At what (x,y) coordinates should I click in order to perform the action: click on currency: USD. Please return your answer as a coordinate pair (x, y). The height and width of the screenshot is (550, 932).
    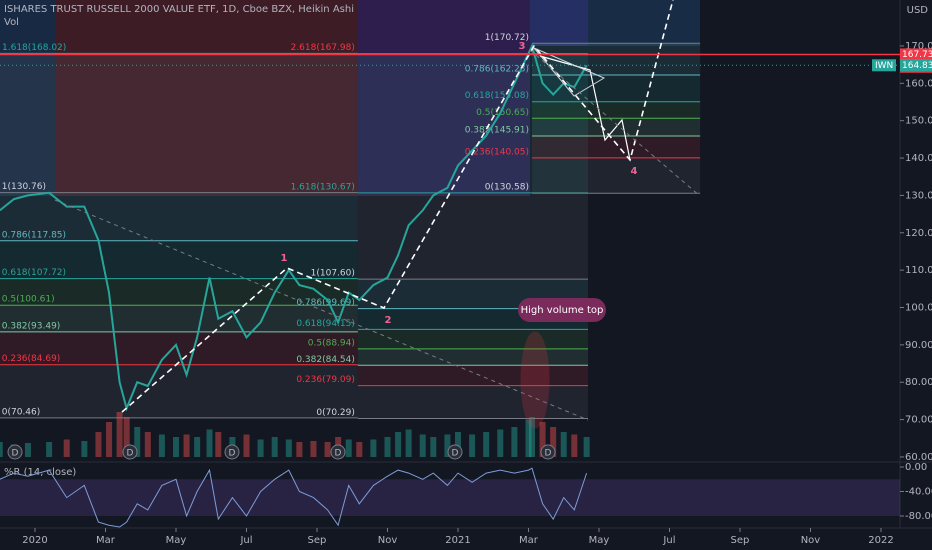
    Looking at the image, I should click on (918, 10).